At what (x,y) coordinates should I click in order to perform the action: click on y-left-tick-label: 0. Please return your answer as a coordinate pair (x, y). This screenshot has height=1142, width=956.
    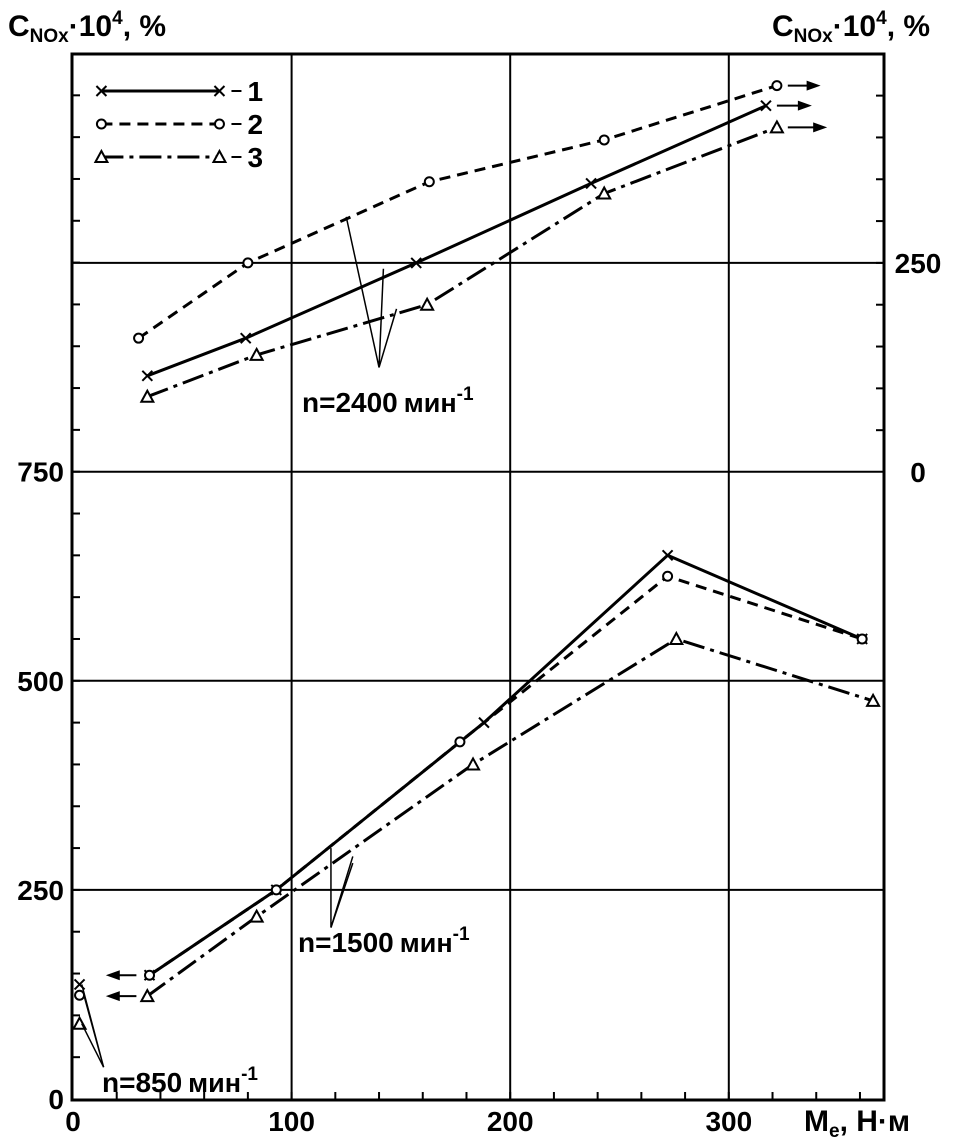
    Looking at the image, I should click on (56, 1099).